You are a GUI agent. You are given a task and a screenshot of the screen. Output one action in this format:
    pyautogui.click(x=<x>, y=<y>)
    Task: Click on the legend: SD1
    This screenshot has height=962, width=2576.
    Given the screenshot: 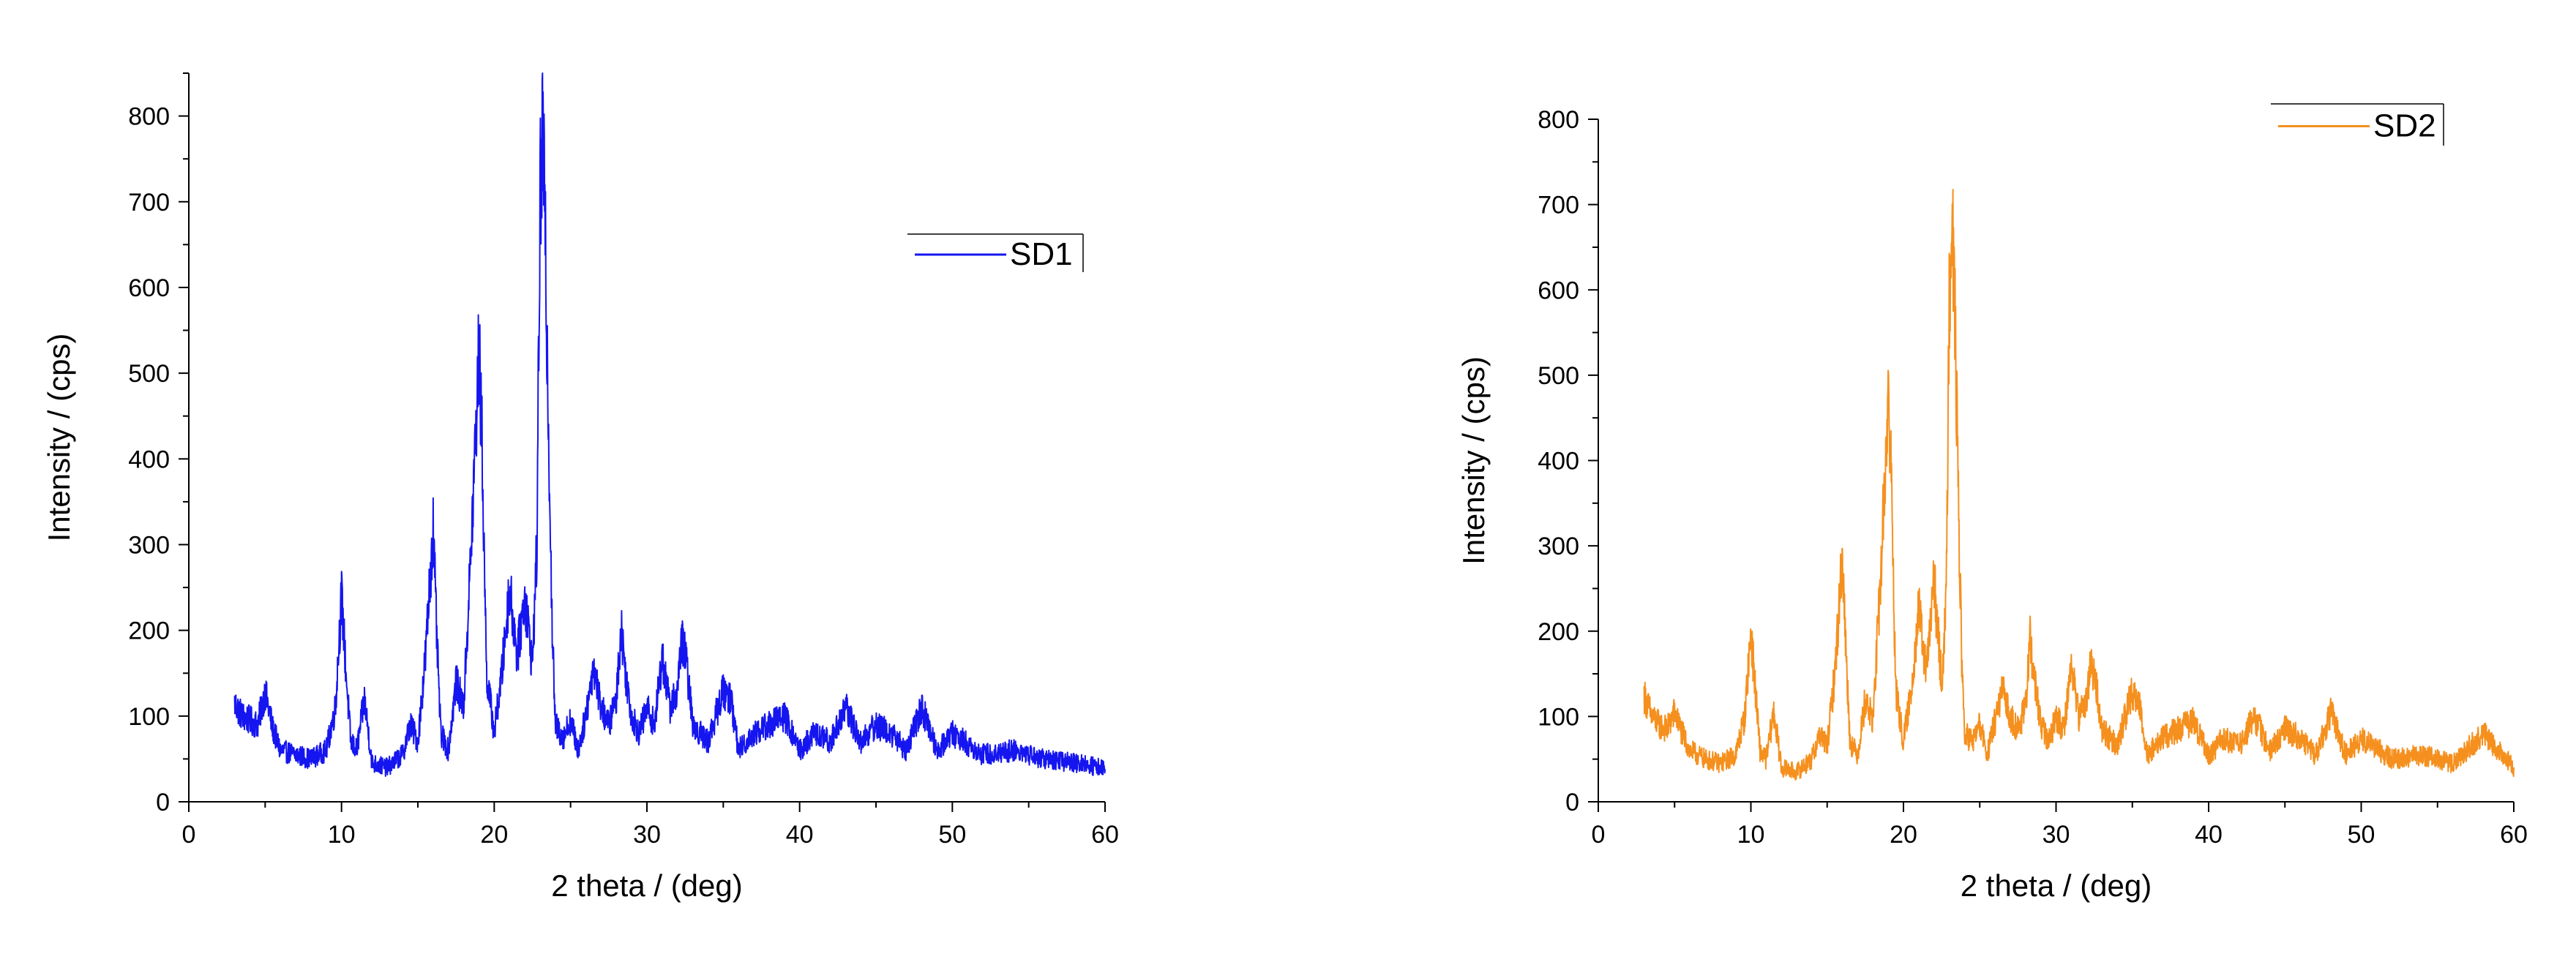 What is the action you would take?
    pyautogui.click(x=995, y=252)
    